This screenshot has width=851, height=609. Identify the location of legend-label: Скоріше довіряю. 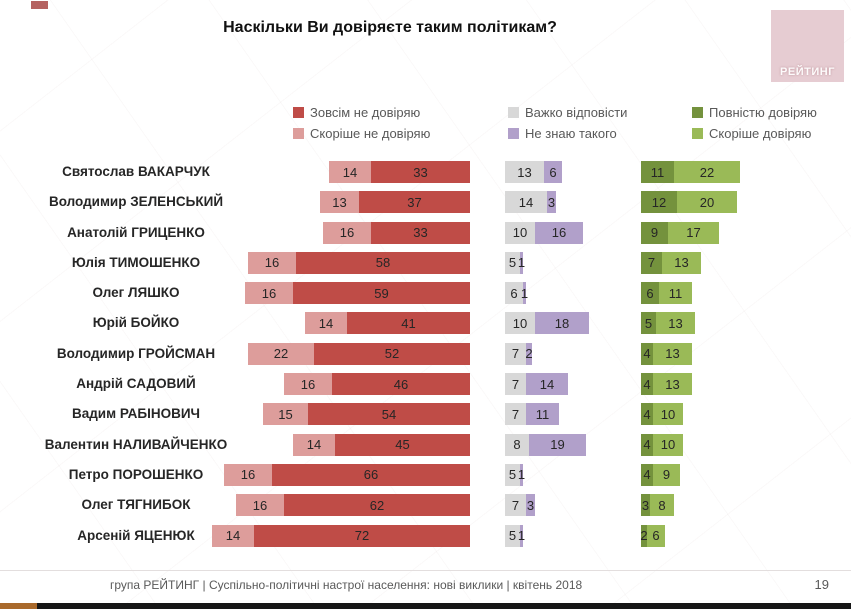
(760, 133).